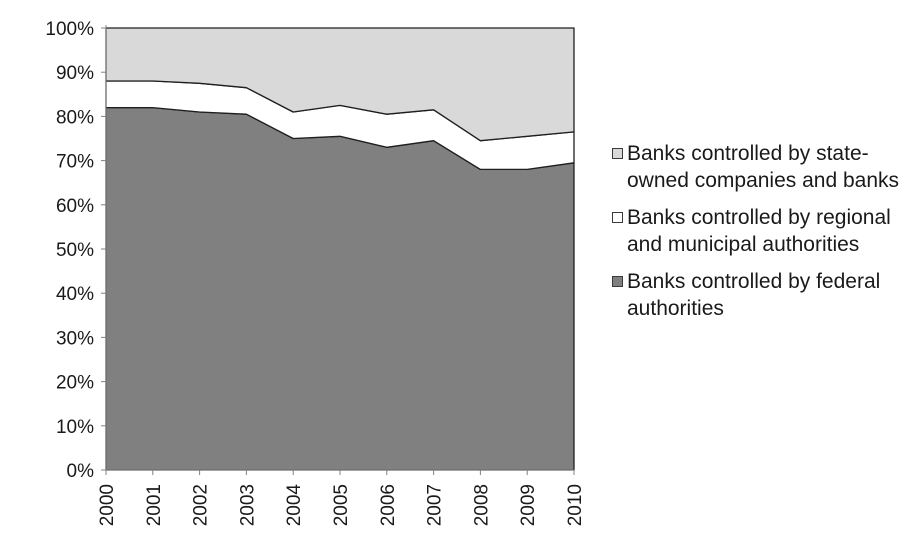 This screenshot has width=914, height=545. Describe the element at coordinates (81, 471) in the screenshot. I see `y-tick-label: 0%` at that location.